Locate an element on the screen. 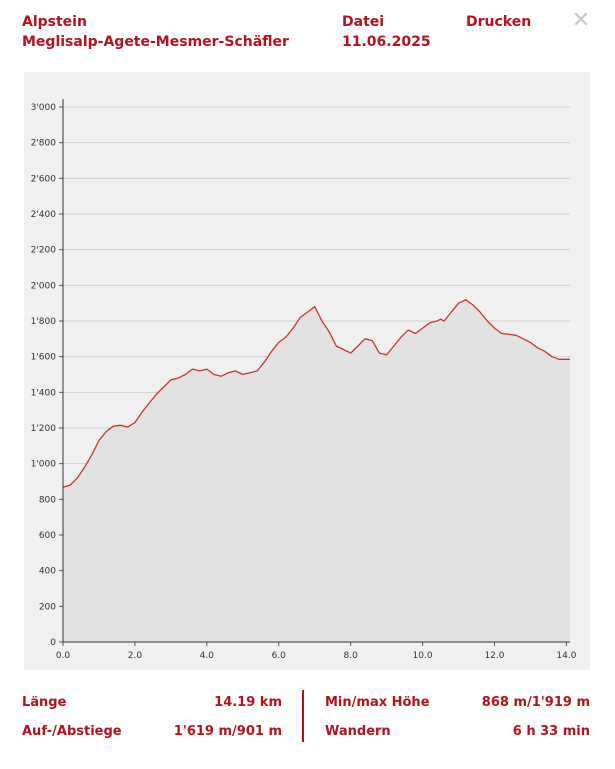 The width and height of the screenshot is (615, 769). x-tick-label: 10.0 is located at coordinates (423, 656).